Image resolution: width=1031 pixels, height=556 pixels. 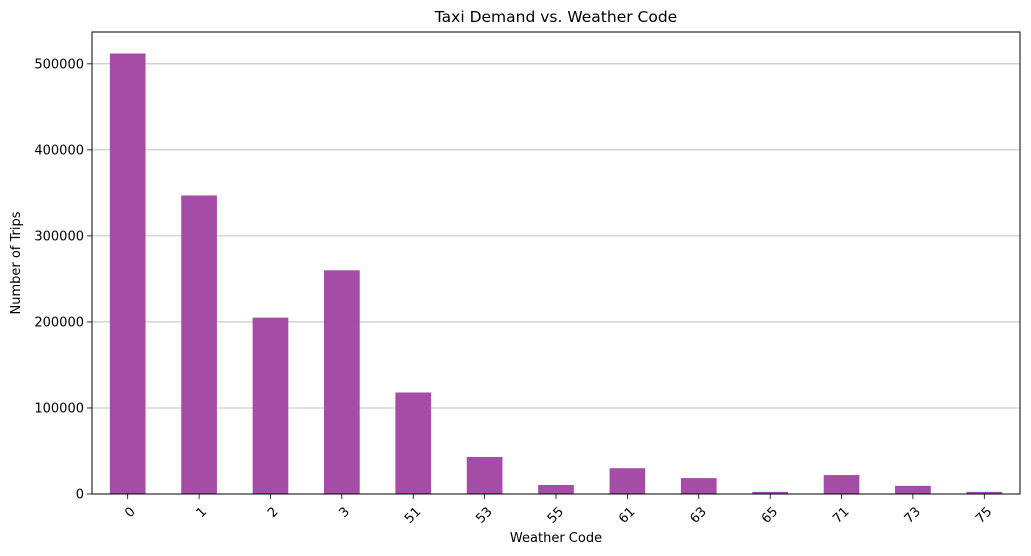 I want to click on y-tick-label: 0, so click(x=80, y=495).